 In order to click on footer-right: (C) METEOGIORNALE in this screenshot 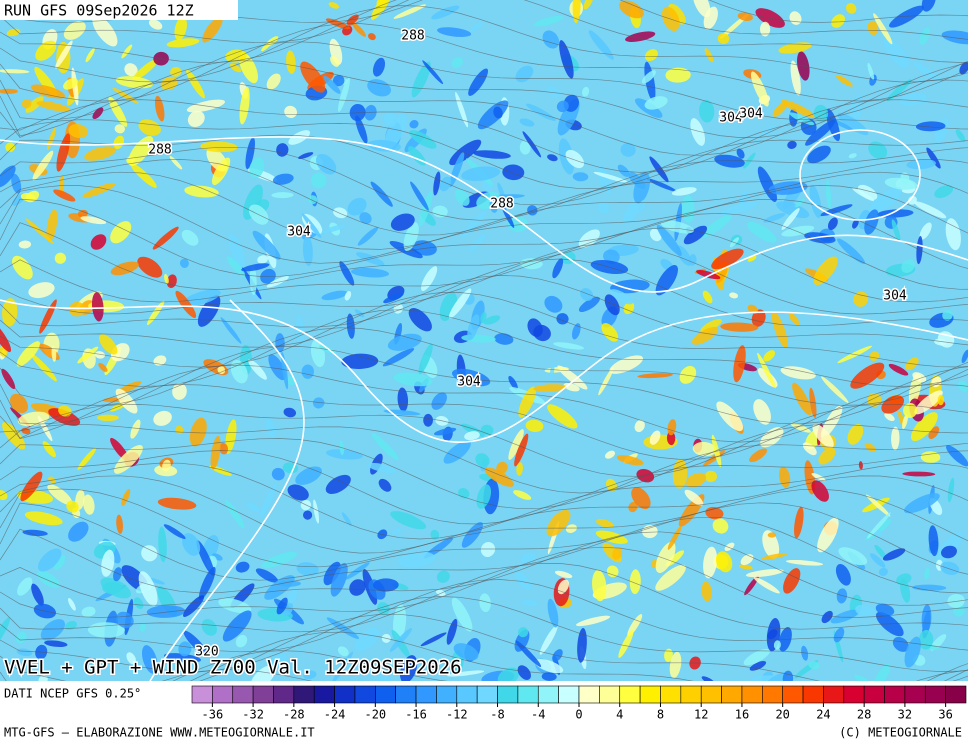, I will do `click(900, 733)`.